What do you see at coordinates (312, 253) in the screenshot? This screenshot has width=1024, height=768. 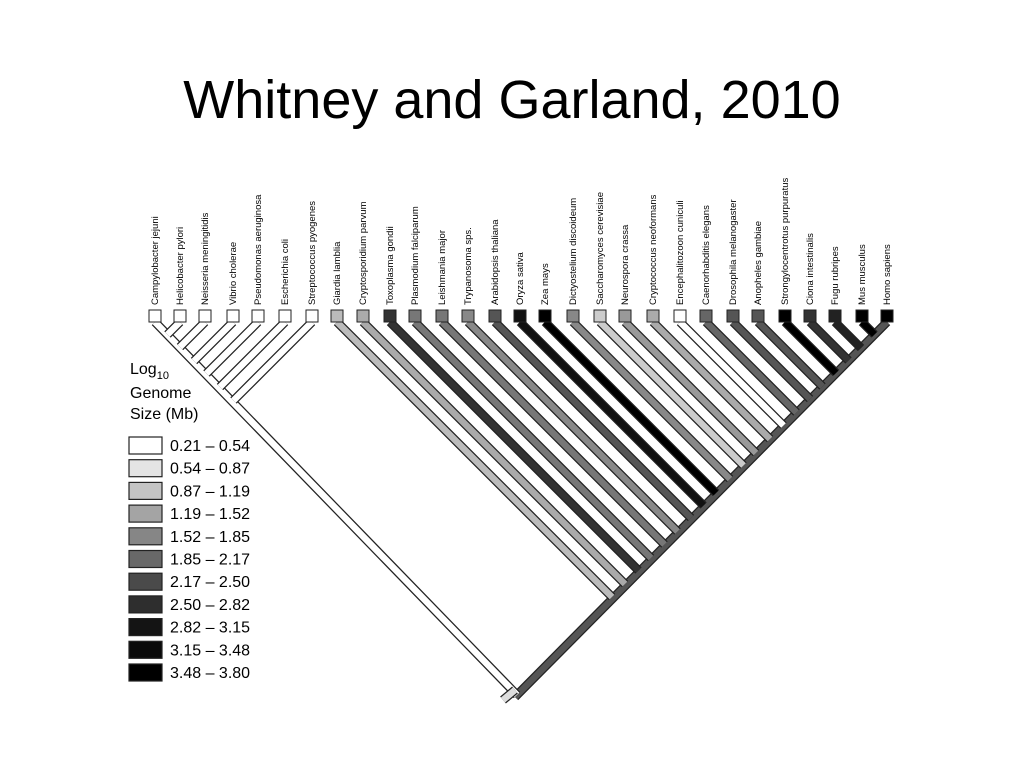 I see `taxon-label: Streptococcus pyogenes` at bounding box center [312, 253].